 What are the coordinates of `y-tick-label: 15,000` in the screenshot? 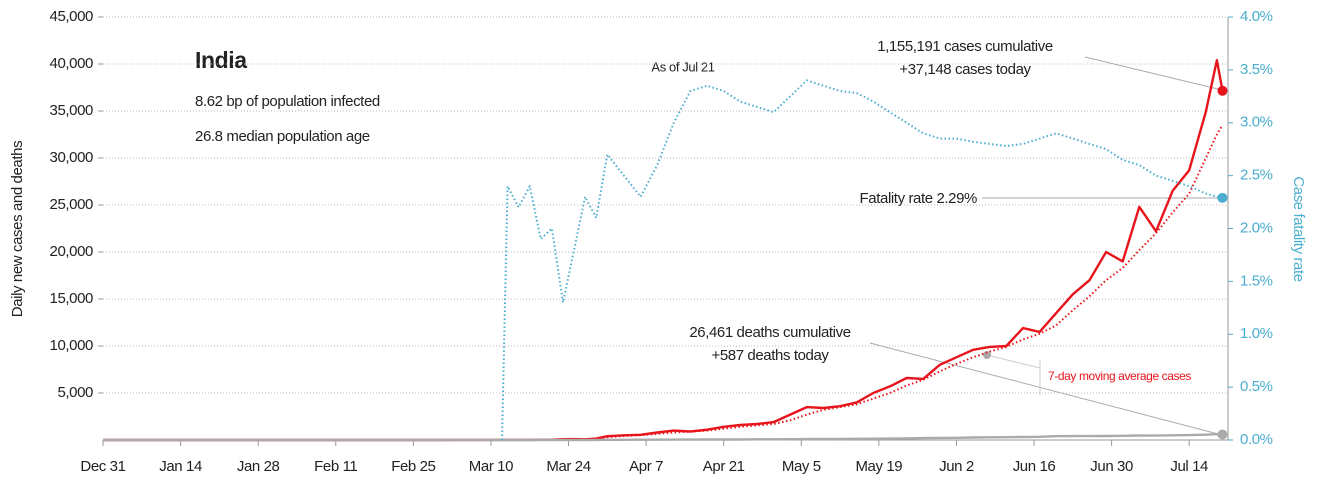 It's located at (72, 298).